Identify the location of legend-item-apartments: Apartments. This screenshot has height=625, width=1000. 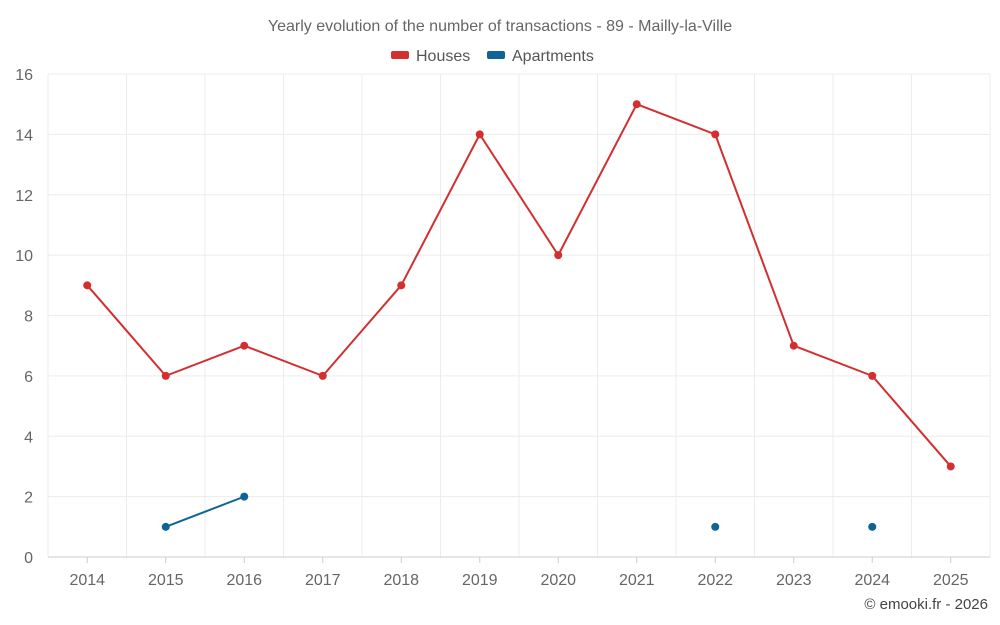
(540, 56).